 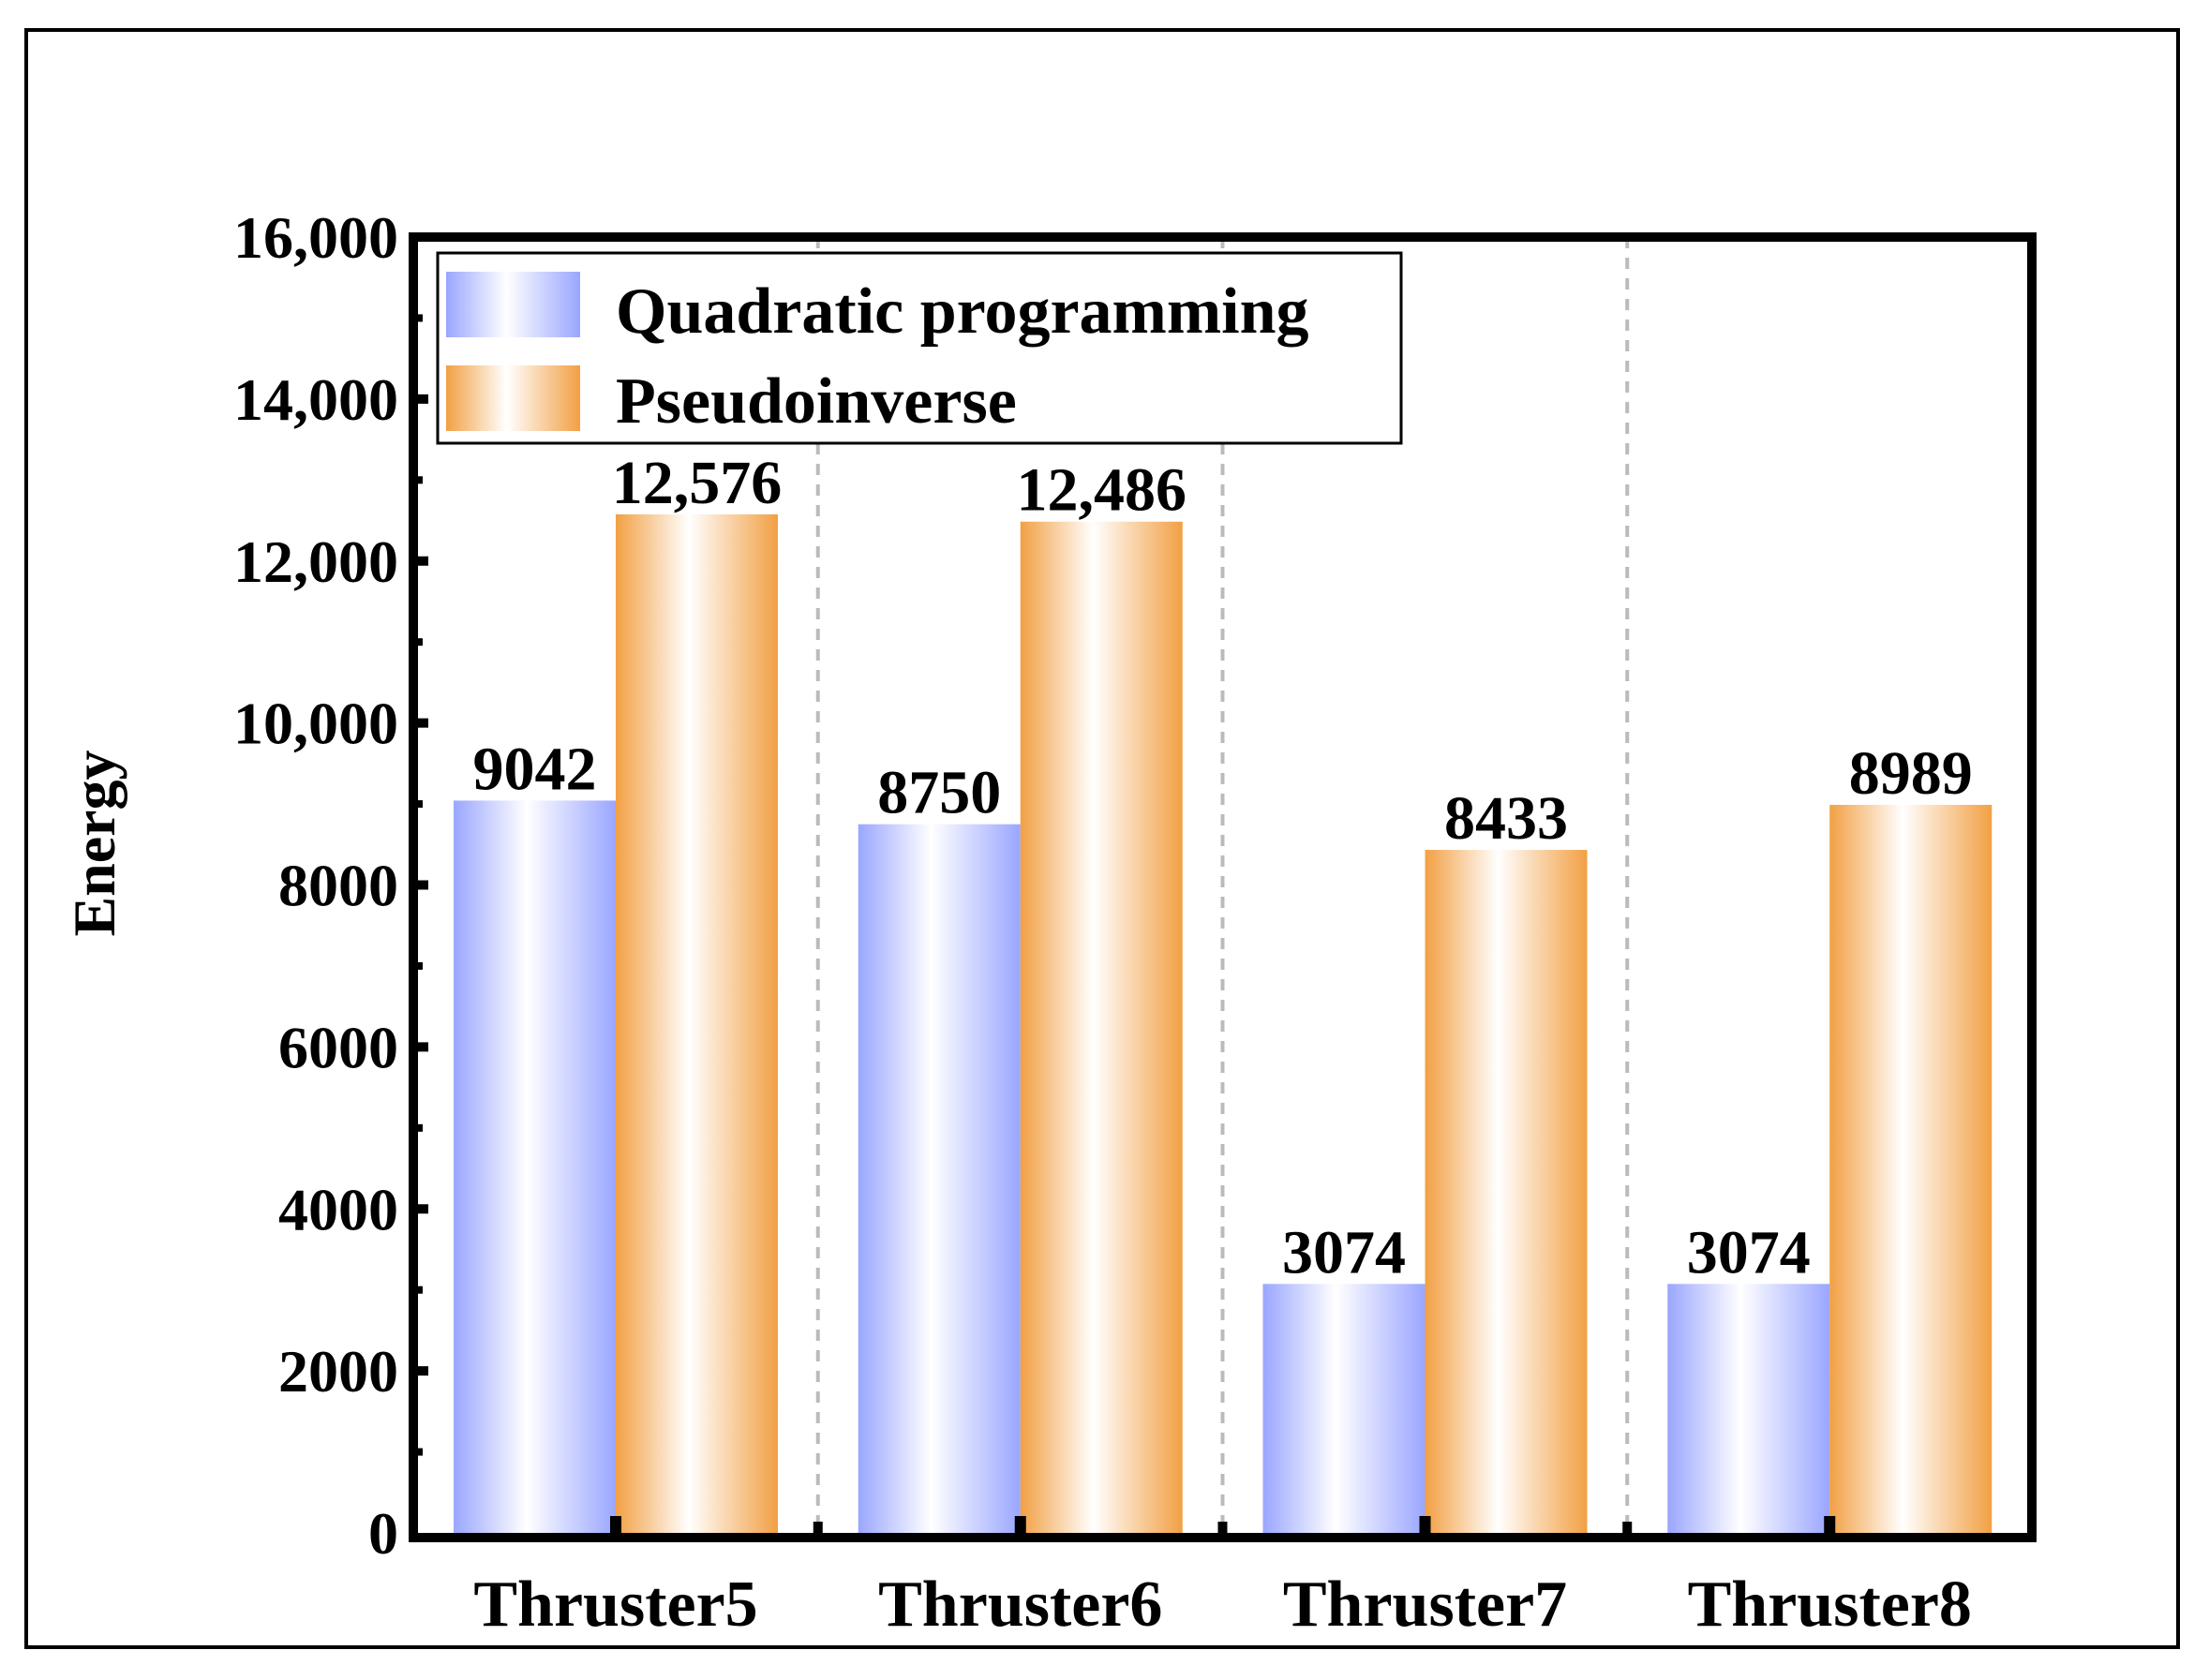 What do you see at coordinates (1101, 1027) in the screenshot?
I see `bar-thruster6-pseudoinverse` at bounding box center [1101, 1027].